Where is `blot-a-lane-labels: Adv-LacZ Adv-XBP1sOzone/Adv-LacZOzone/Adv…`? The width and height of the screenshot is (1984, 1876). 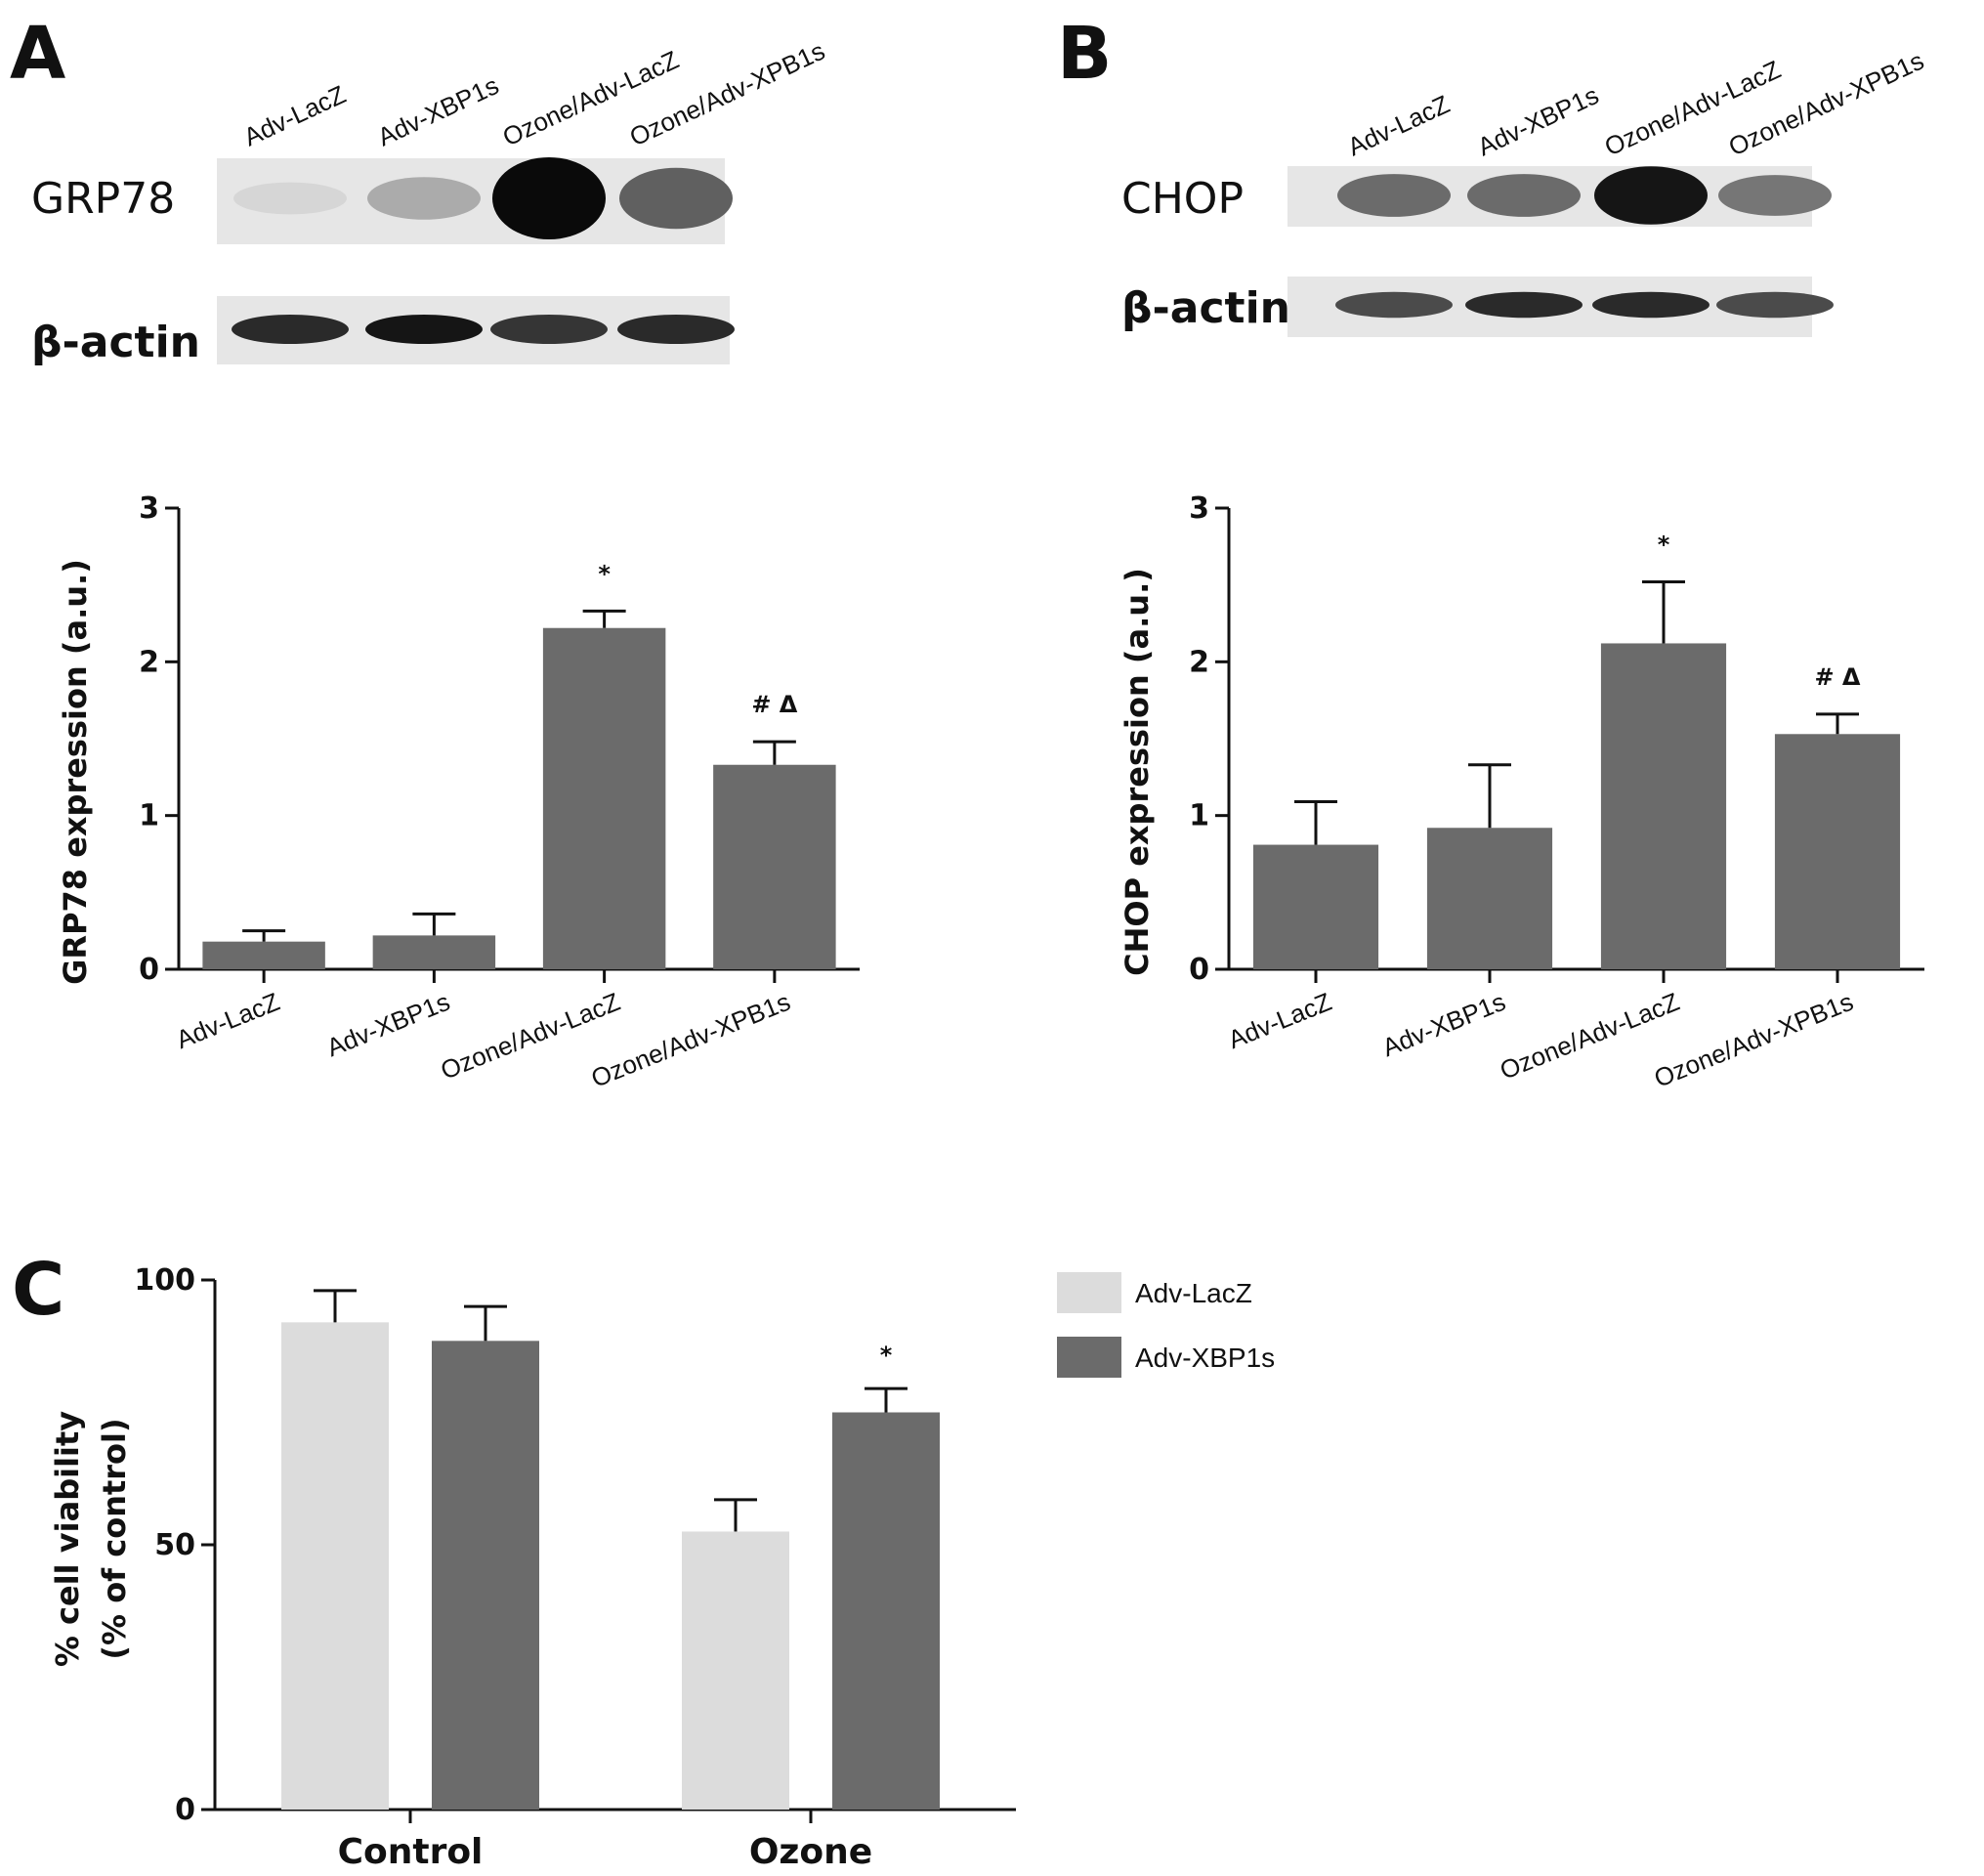 blot-a-lane-labels: Adv-LacZ Adv-XBP1sOzone/Adv-LacZOzone/Adv… is located at coordinates (534, 94).